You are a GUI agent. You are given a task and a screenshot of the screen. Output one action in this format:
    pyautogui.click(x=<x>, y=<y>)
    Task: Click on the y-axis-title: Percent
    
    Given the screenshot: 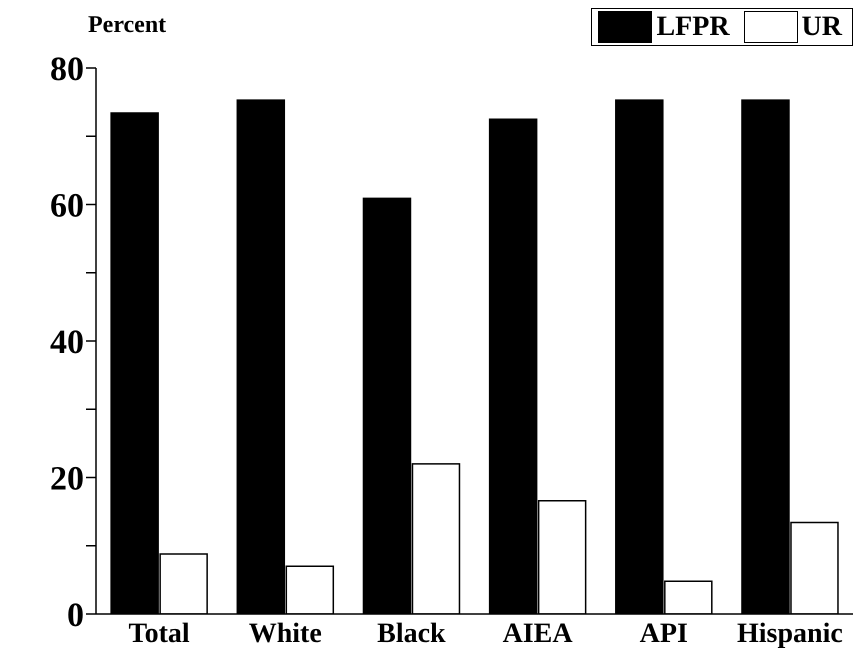 What is the action you would take?
    pyautogui.click(x=127, y=25)
    